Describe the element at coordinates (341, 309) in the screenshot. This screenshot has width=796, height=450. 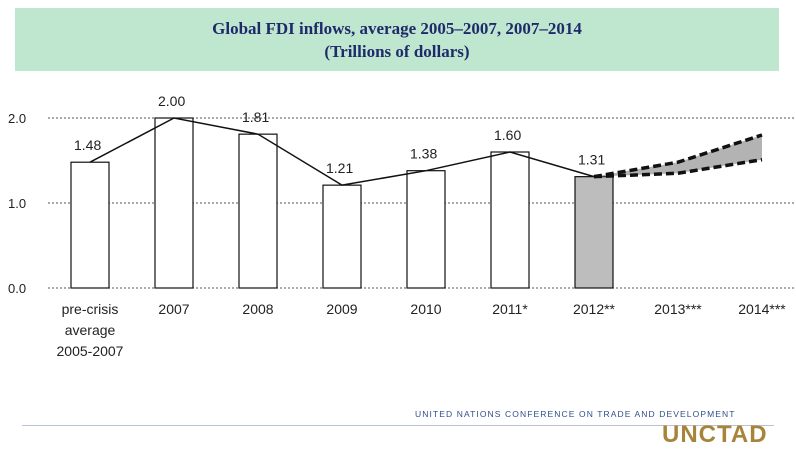
I see `x-tick-label: 2009` at that location.